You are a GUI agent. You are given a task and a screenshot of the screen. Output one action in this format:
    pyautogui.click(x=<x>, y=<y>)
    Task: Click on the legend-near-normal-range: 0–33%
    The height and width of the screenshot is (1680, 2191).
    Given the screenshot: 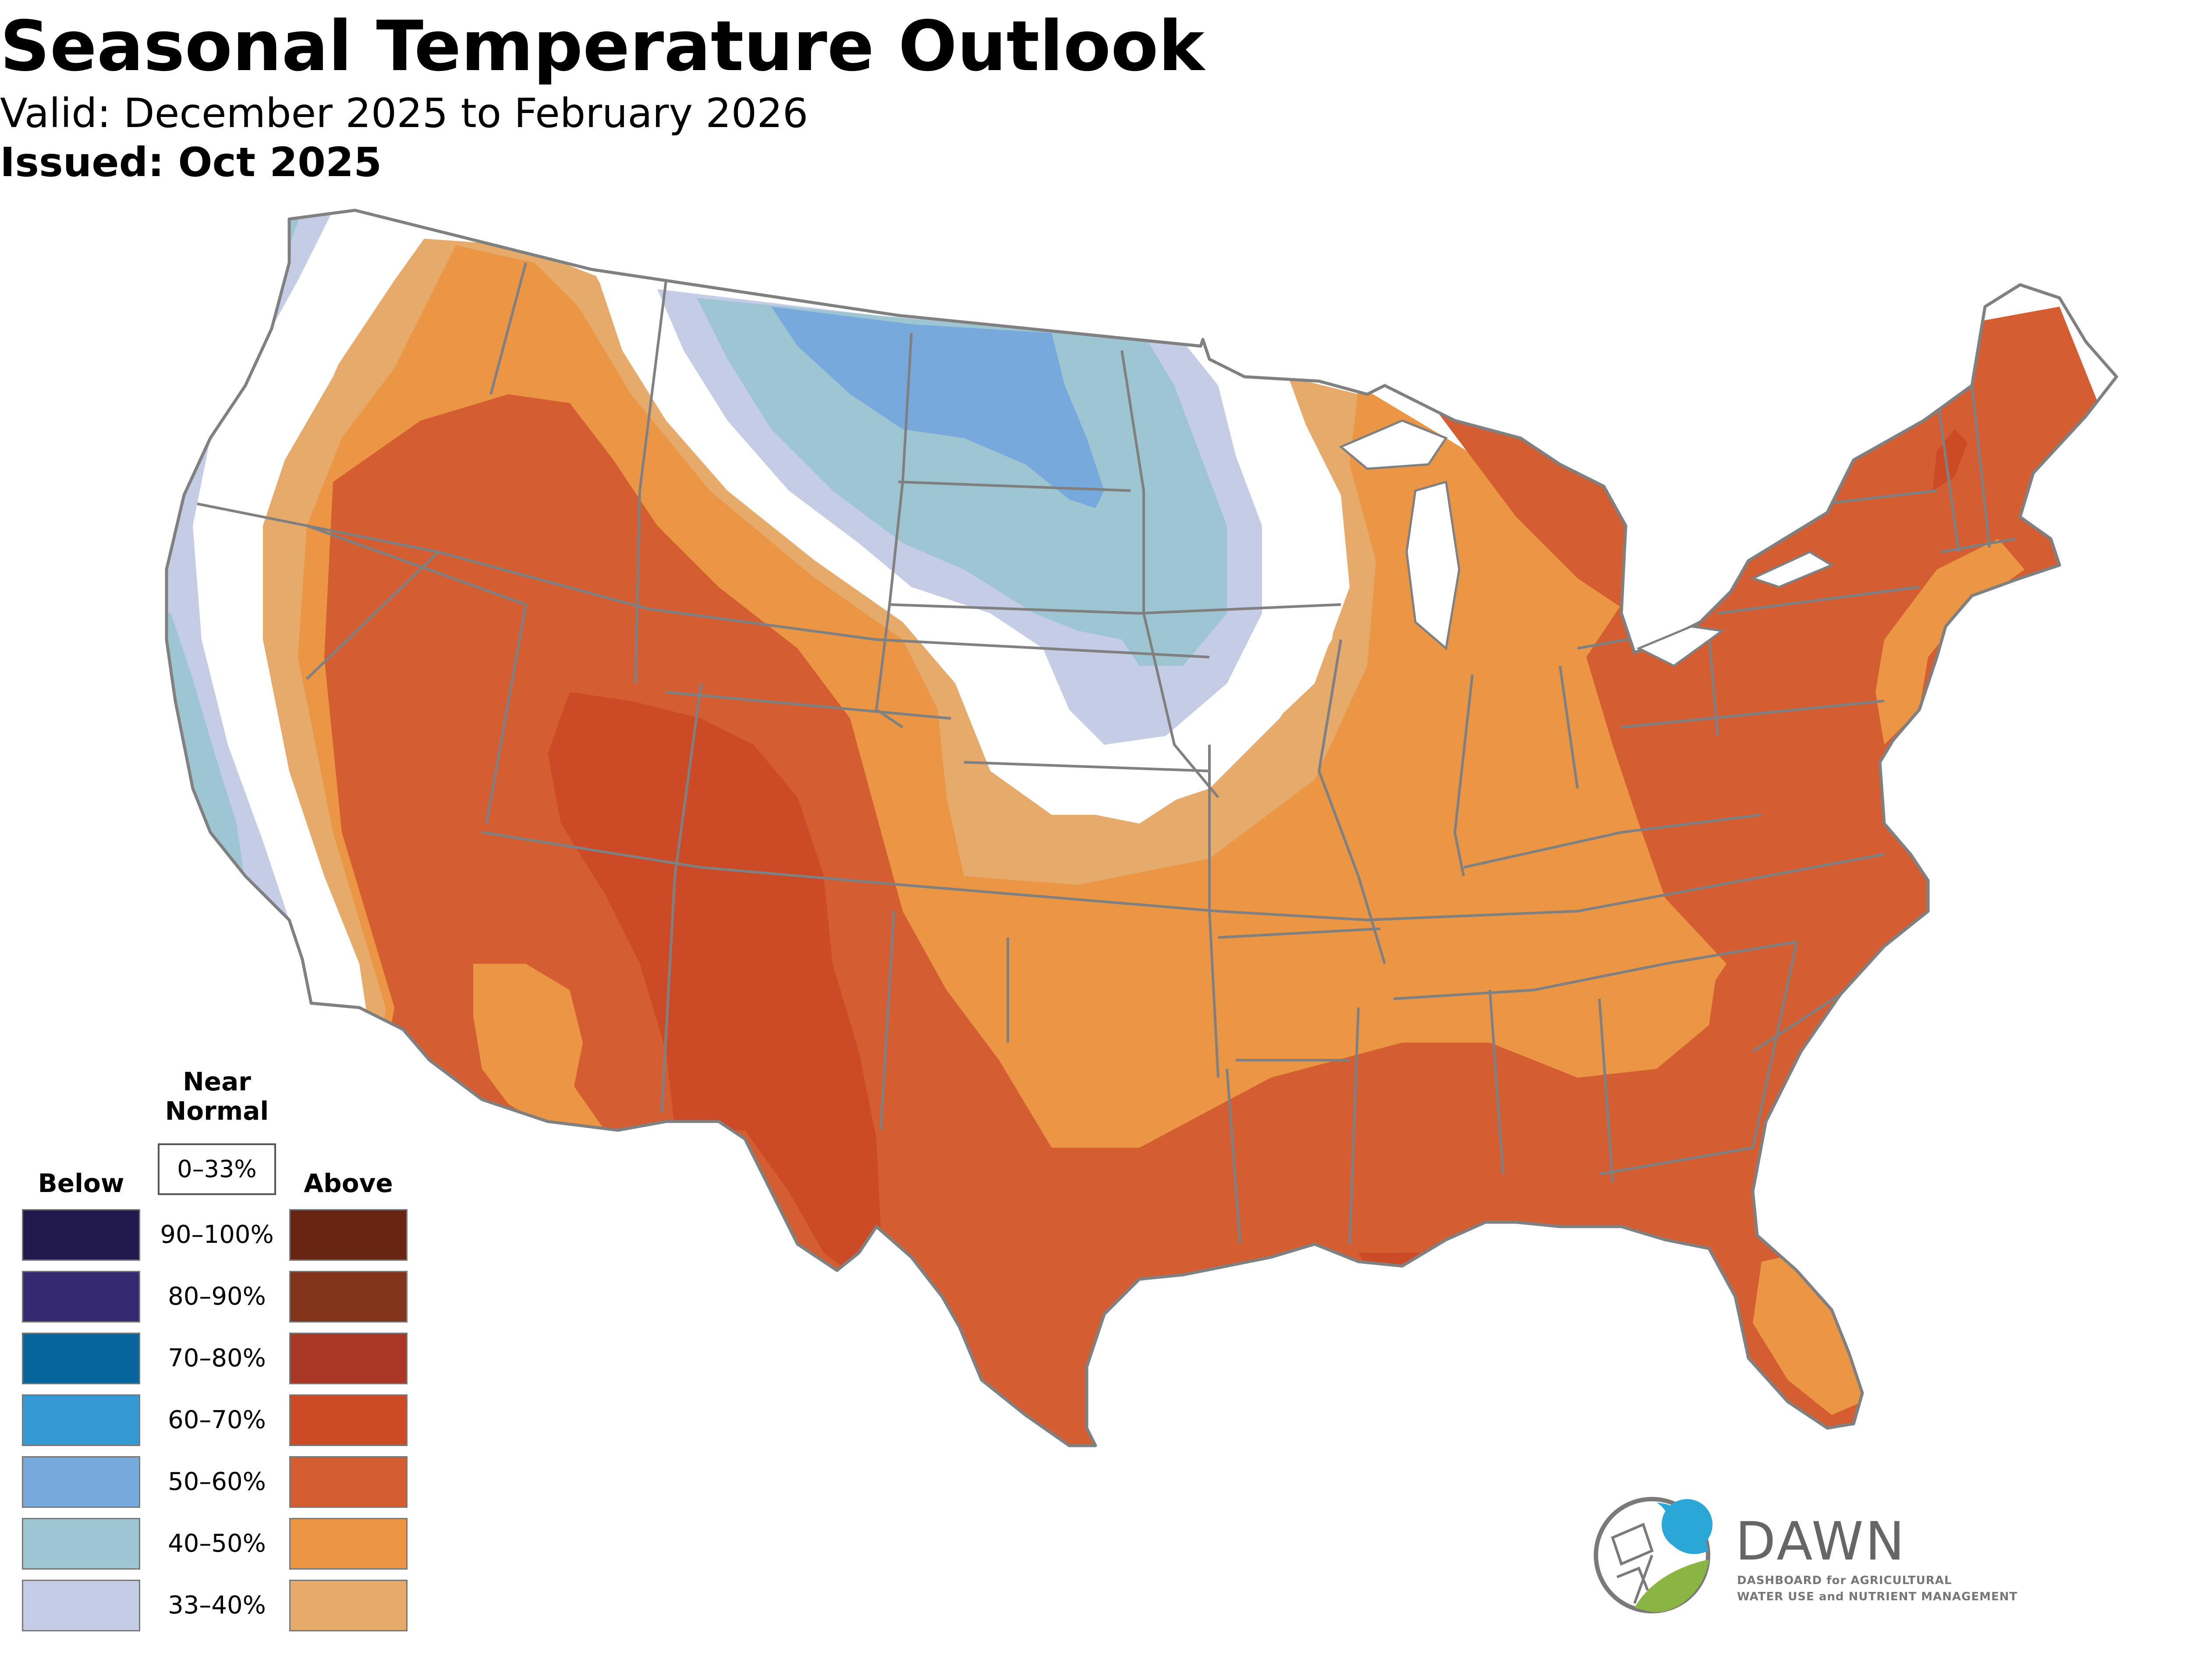 What is the action you would take?
    pyautogui.click(x=217, y=1169)
    